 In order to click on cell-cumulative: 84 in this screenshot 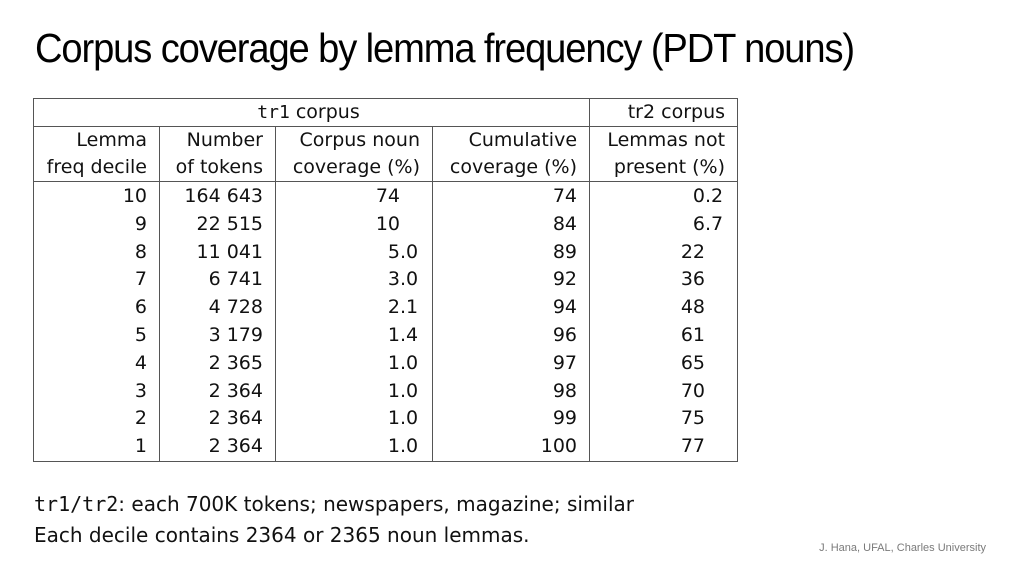, I will do `click(510, 224)`.